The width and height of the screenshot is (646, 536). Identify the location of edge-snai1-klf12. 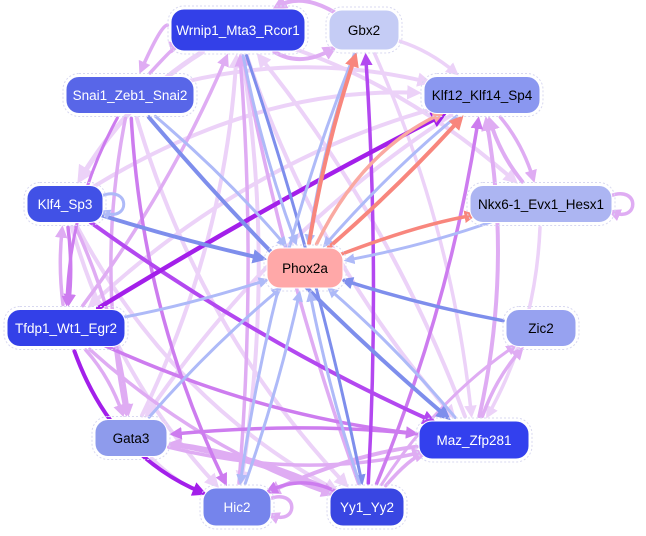
(307, 76).